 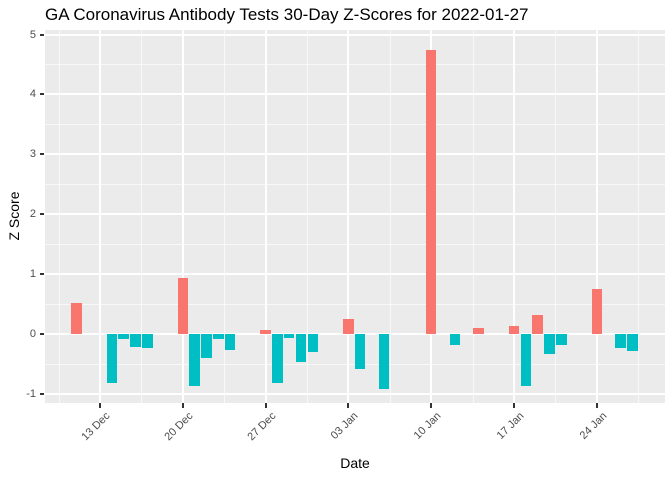 I want to click on y-tick-label: 3, so click(x=32, y=154).